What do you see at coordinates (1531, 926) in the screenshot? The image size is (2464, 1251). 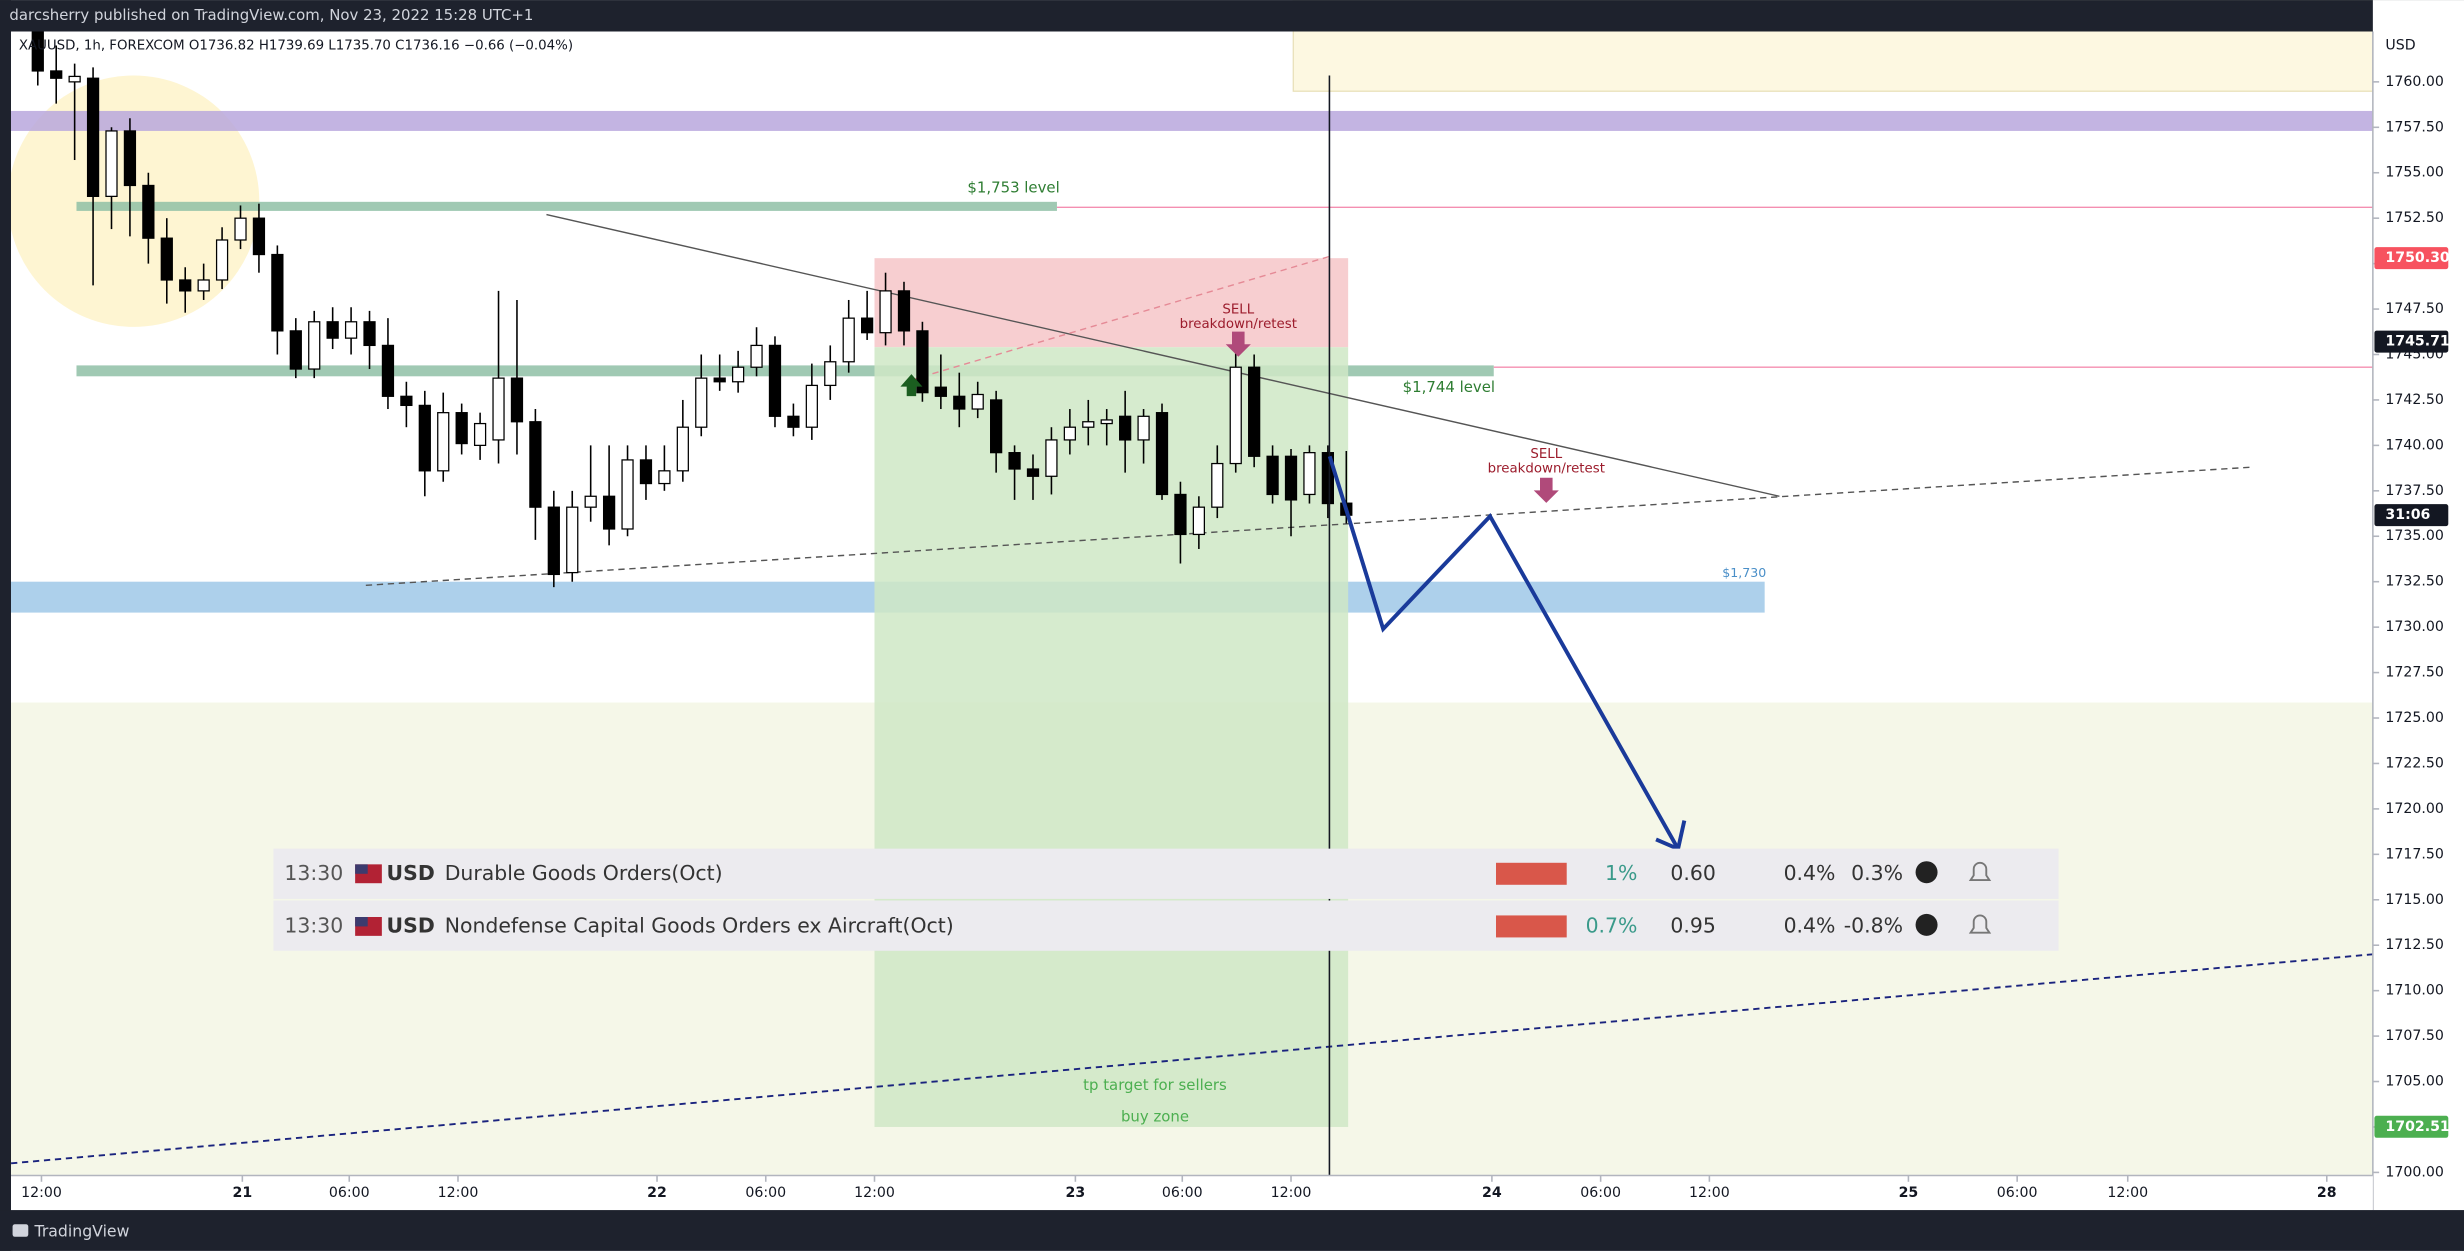 I see `impact-bar` at bounding box center [1531, 926].